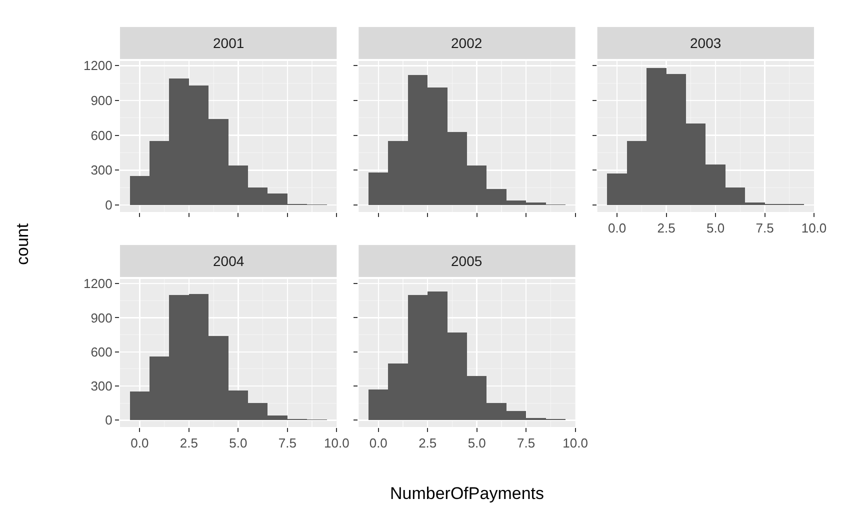 This screenshot has height=506, width=842. Describe the element at coordinates (228, 261) in the screenshot. I see `chart-title: 2004` at that location.